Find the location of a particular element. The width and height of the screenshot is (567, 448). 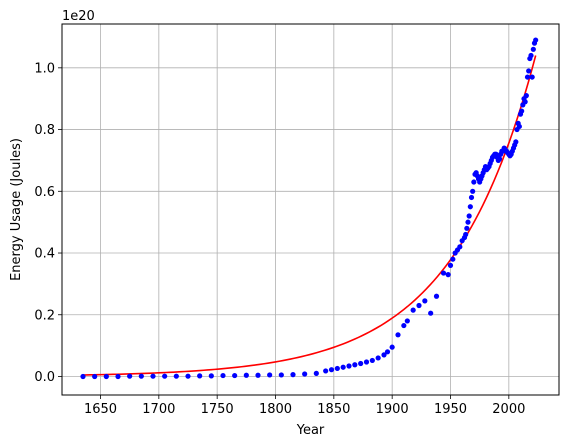

x-tick-label: 2000 is located at coordinates (508, 409).